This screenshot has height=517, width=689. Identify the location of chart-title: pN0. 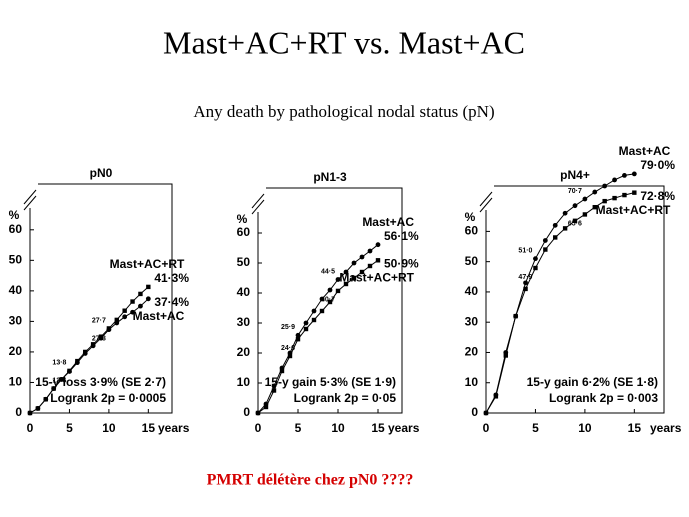
(101, 173).